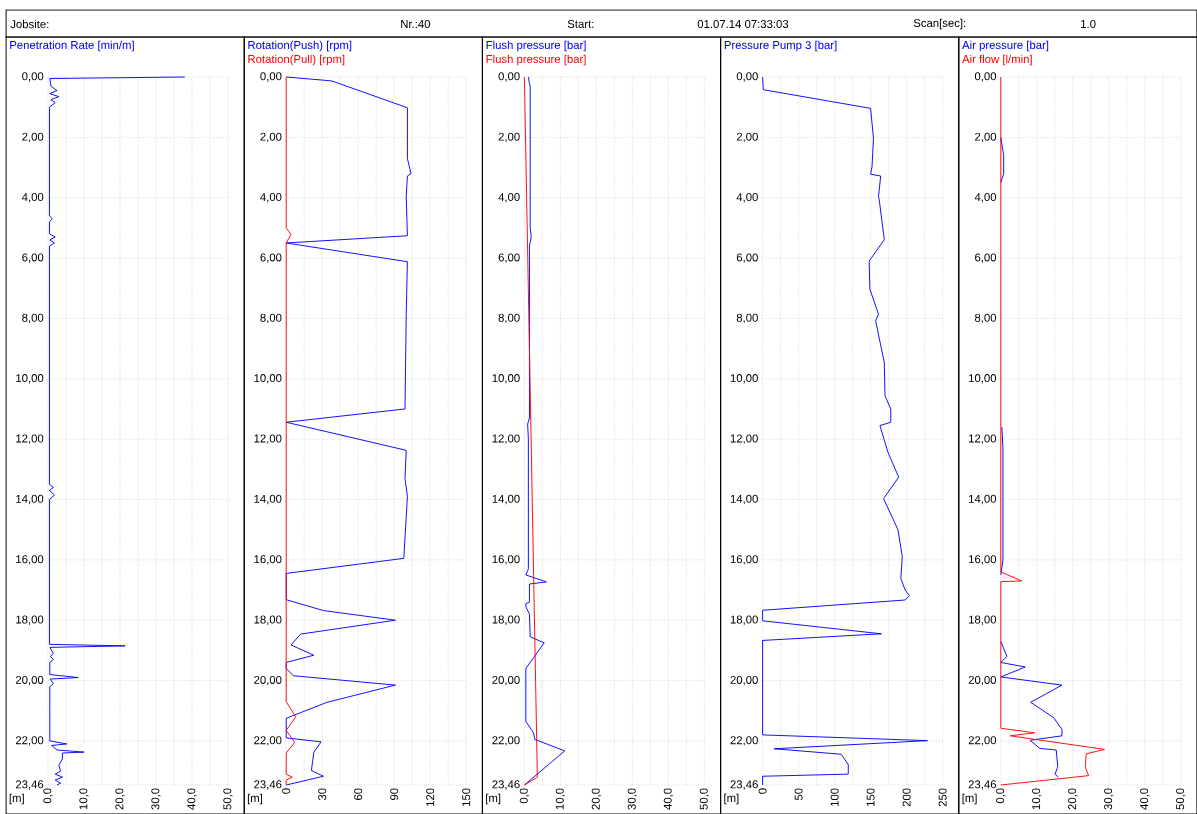 The height and width of the screenshot is (814, 1197). I want to click on series-label: Air flow [l/min], so click(997, 60).